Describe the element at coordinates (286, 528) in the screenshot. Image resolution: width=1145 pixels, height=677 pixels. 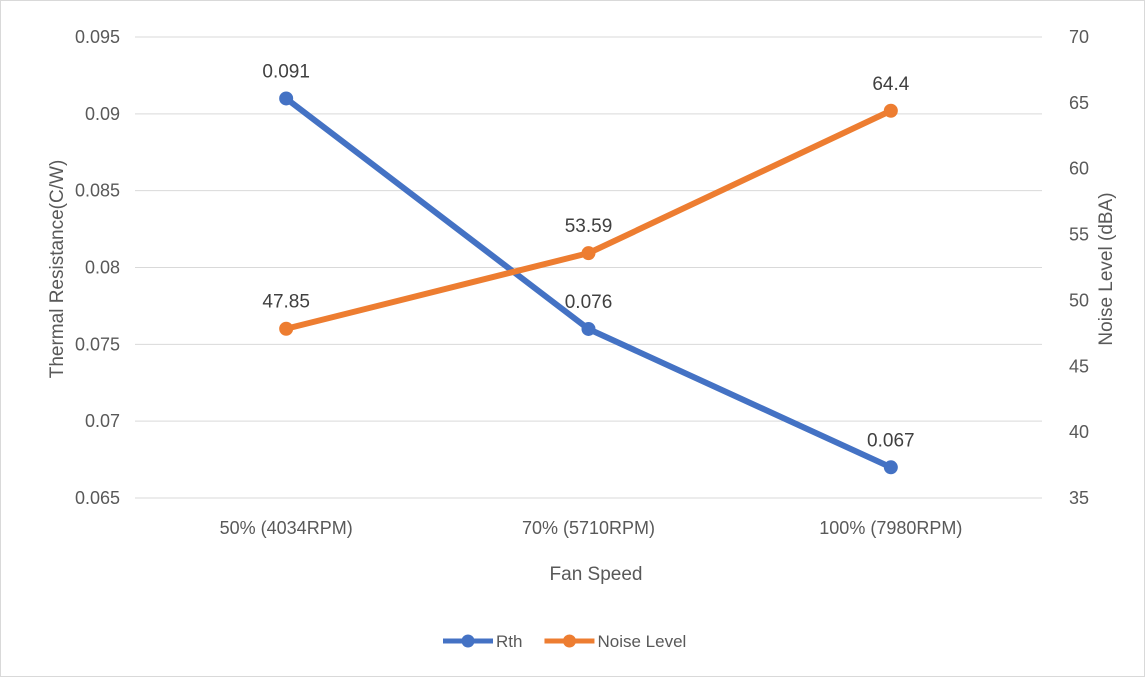
I see `x-tick-label: 50% (4034RPM)` at that location.